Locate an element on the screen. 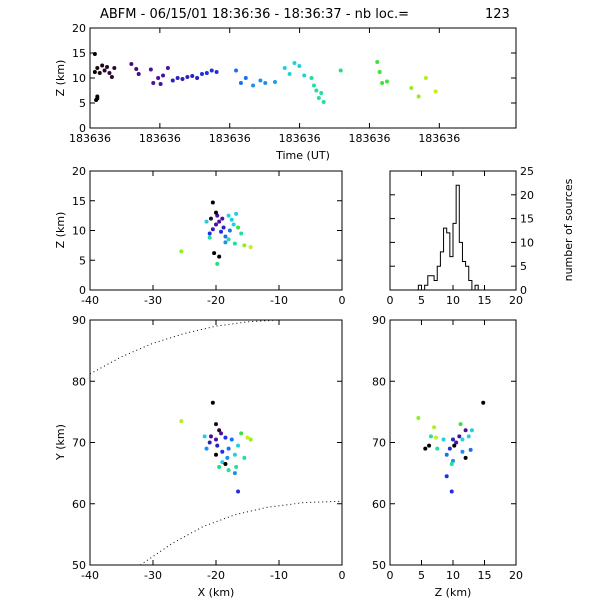  y-axis-label: Y (km) is located at coordinates (60, 442).